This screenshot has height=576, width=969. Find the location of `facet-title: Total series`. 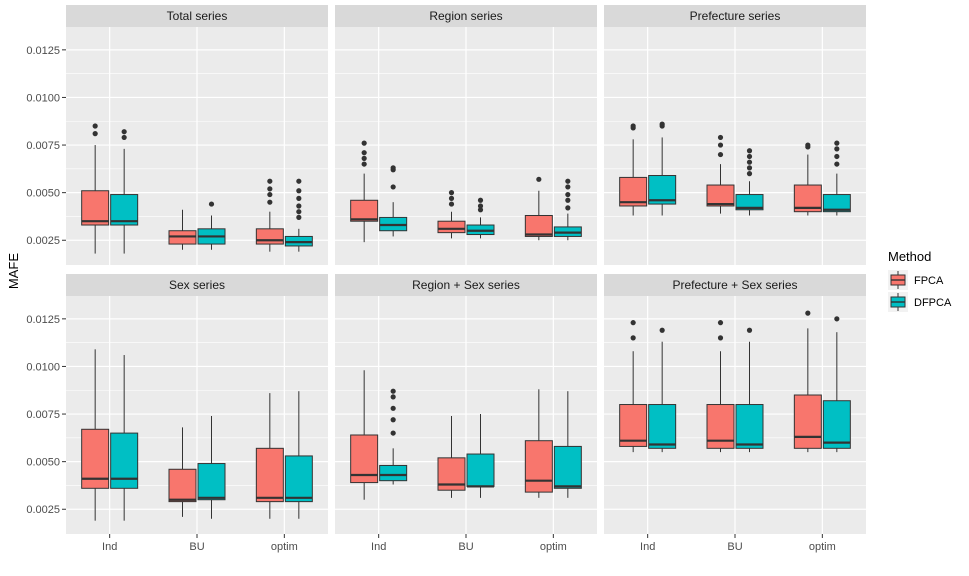

facet-title: Total series is located at coordinates (197, 16).